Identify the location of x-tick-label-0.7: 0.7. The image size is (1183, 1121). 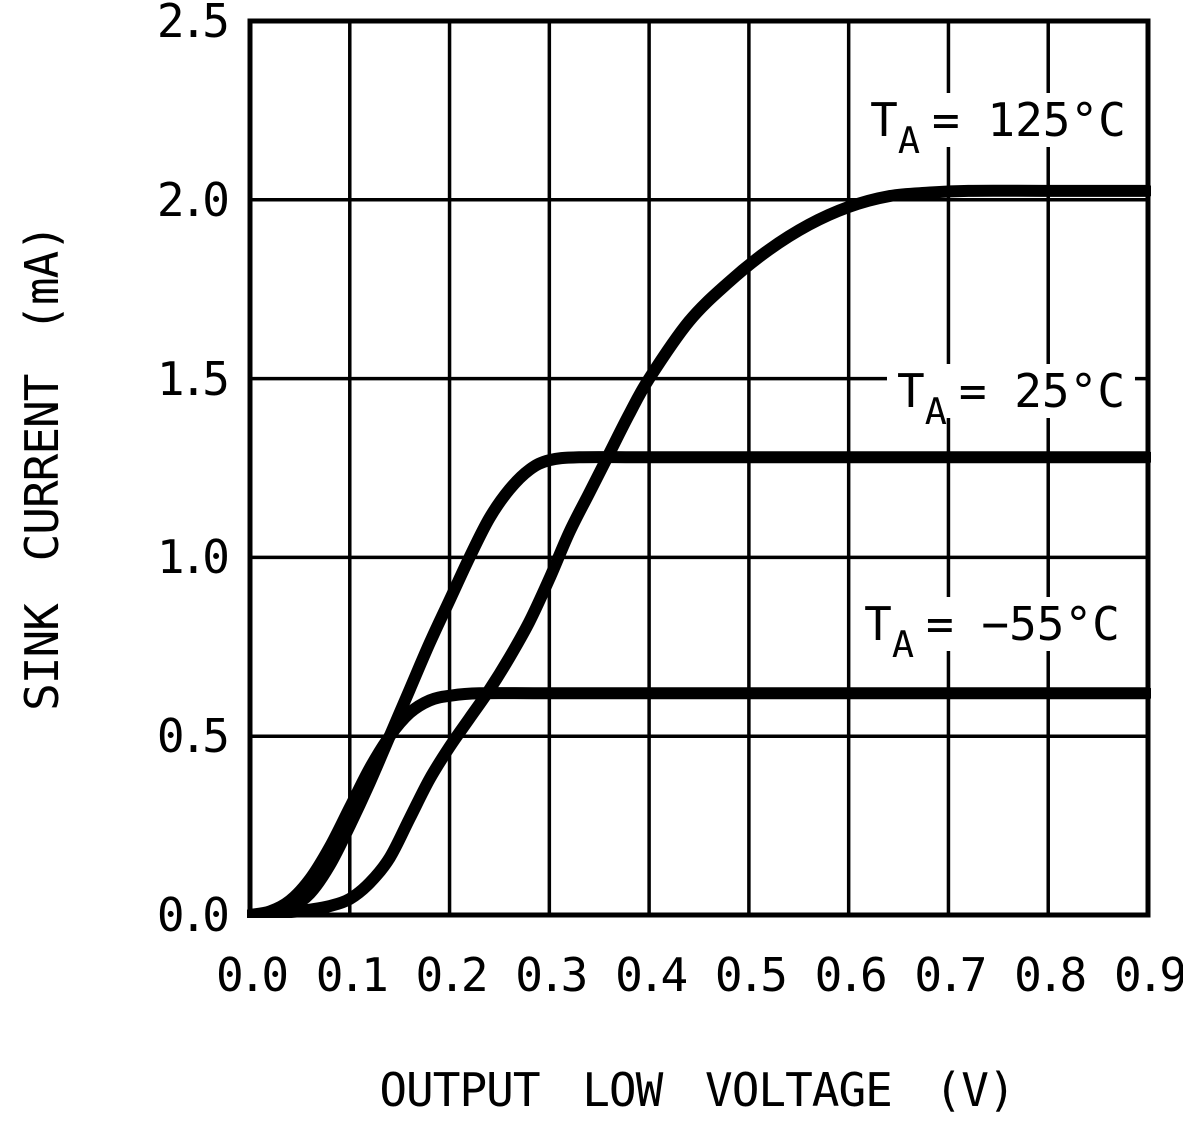
(950, 975).